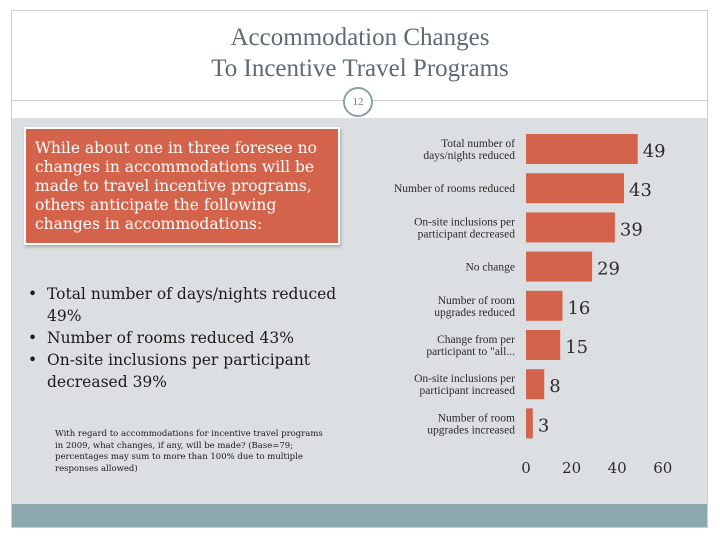  What do you see at coordinates (654, 151) in the screenshot?
I see `data-label: 49` at bounding box center [654, 151].